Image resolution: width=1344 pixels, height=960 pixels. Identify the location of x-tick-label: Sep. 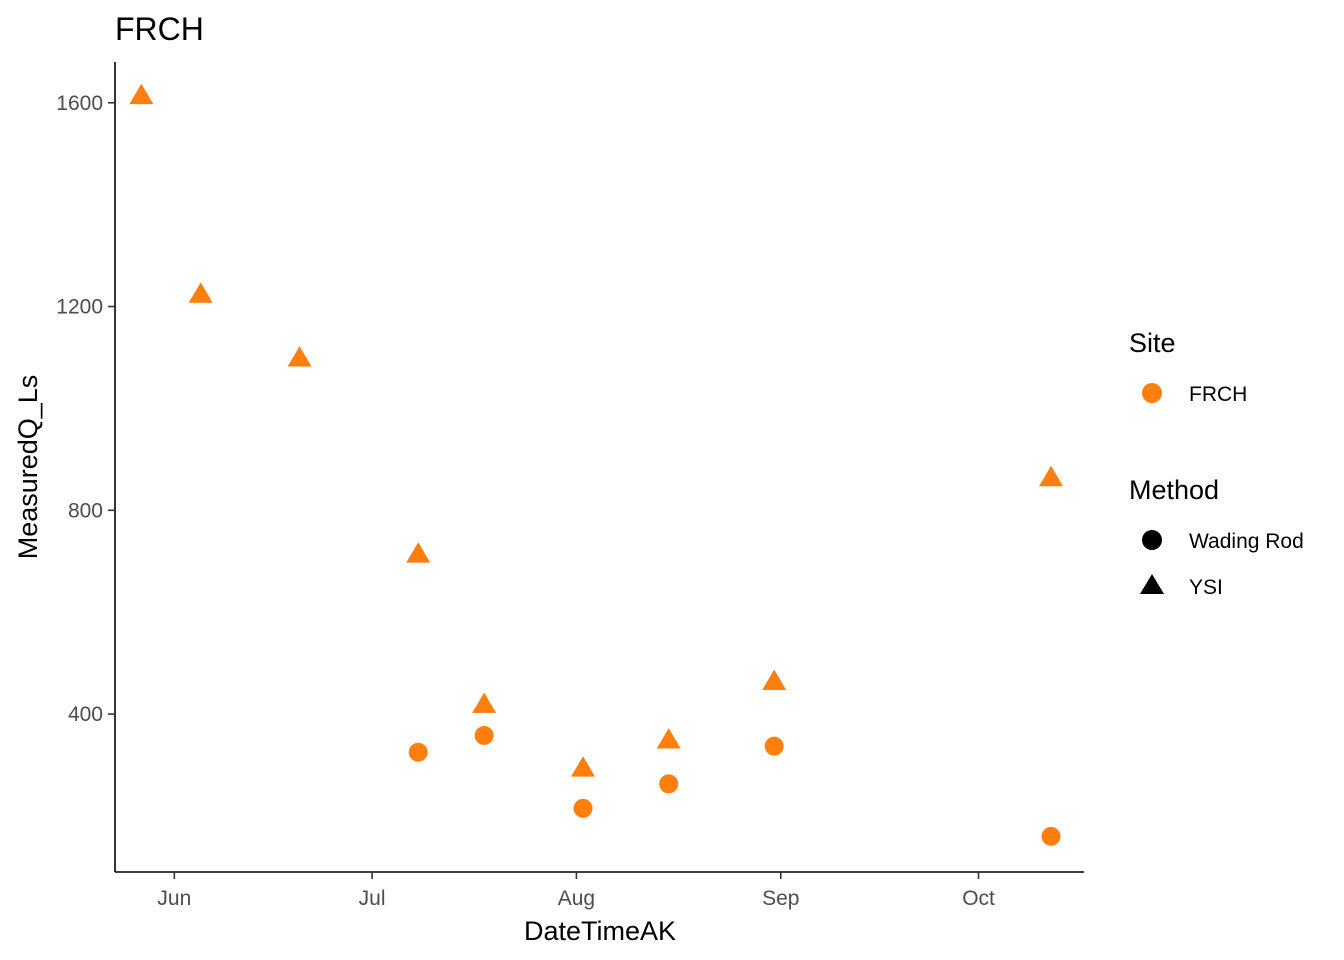
(780, 898).